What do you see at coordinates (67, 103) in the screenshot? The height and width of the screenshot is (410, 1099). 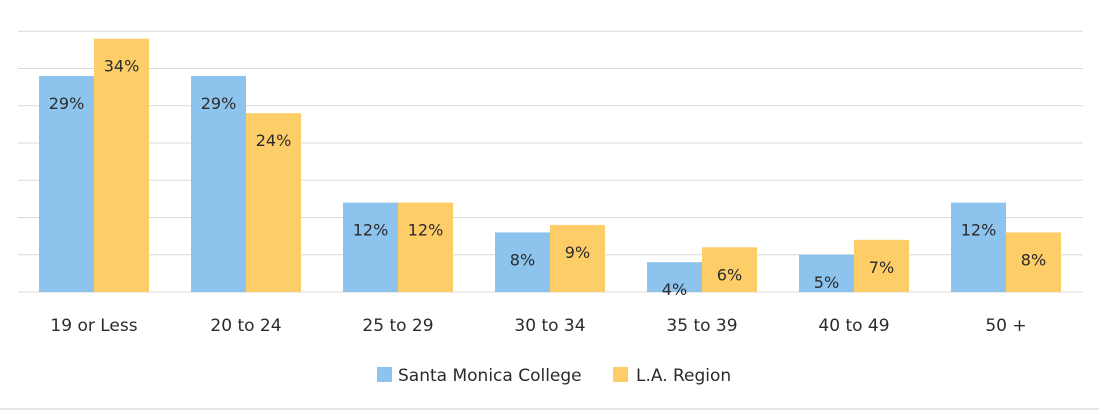 I see `data-label-santa-monica-college-19-or-less: 29%` at bounding box center [67, 103].